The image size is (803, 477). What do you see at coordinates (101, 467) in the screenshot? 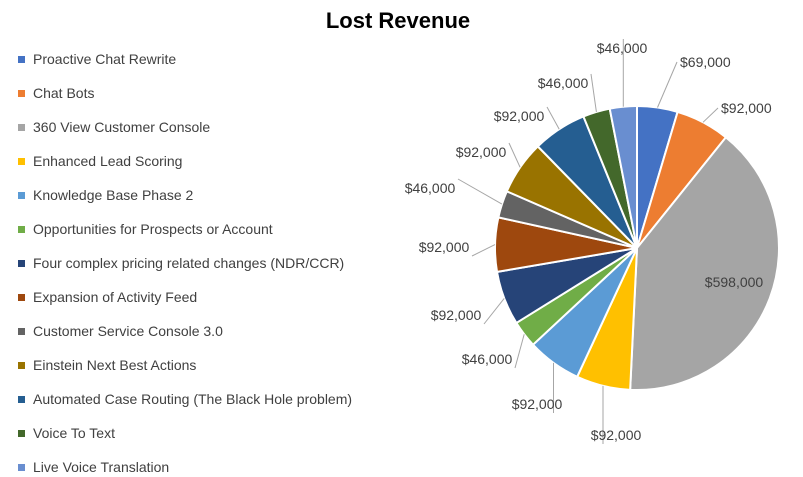
I see `legend-label: Live Voice Translation` at bounding box center [101, 467].